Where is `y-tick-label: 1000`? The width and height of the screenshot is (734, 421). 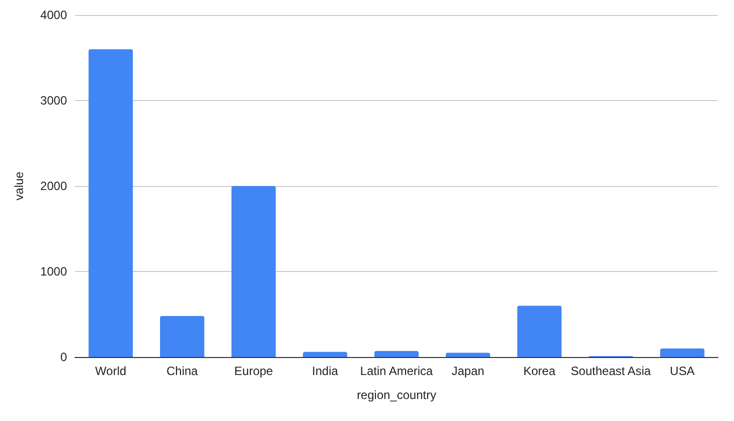 y-tick-label: 1000 is located at coordinates (54, 271).